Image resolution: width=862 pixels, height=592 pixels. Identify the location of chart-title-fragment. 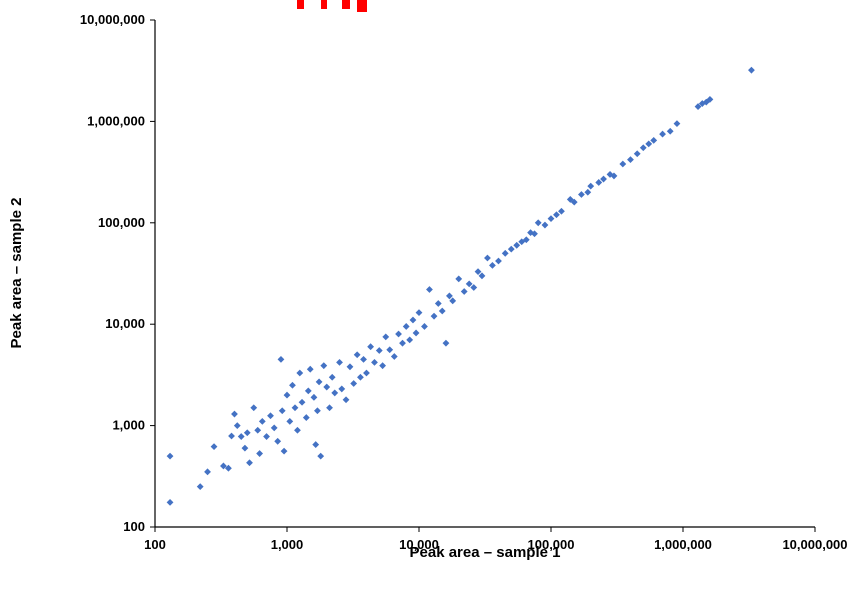
(332, 6).